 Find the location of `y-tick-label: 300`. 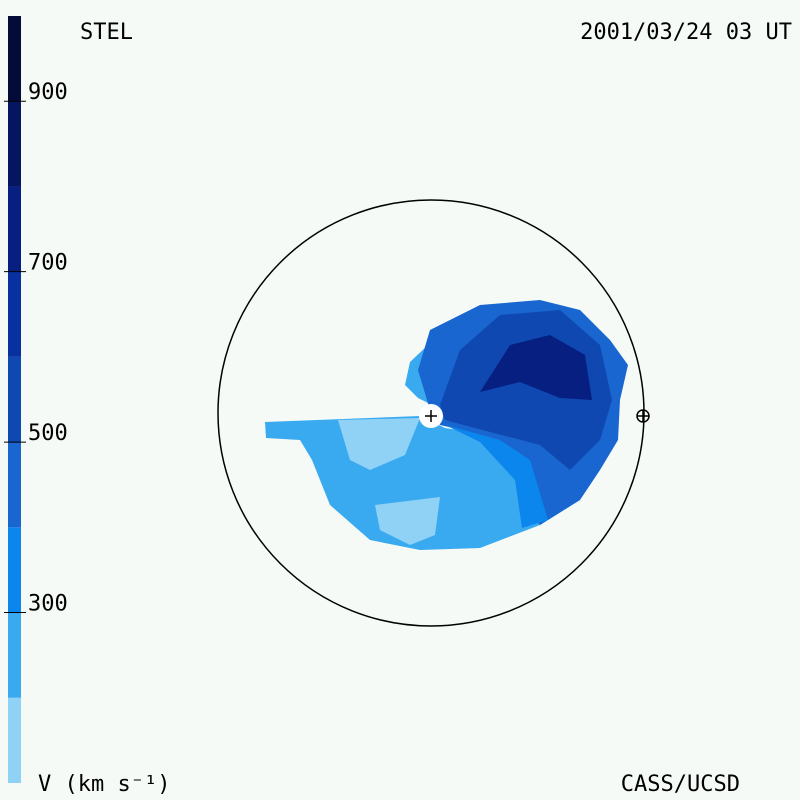

y-tick-label: 300 is located at coordinates (48, 604).